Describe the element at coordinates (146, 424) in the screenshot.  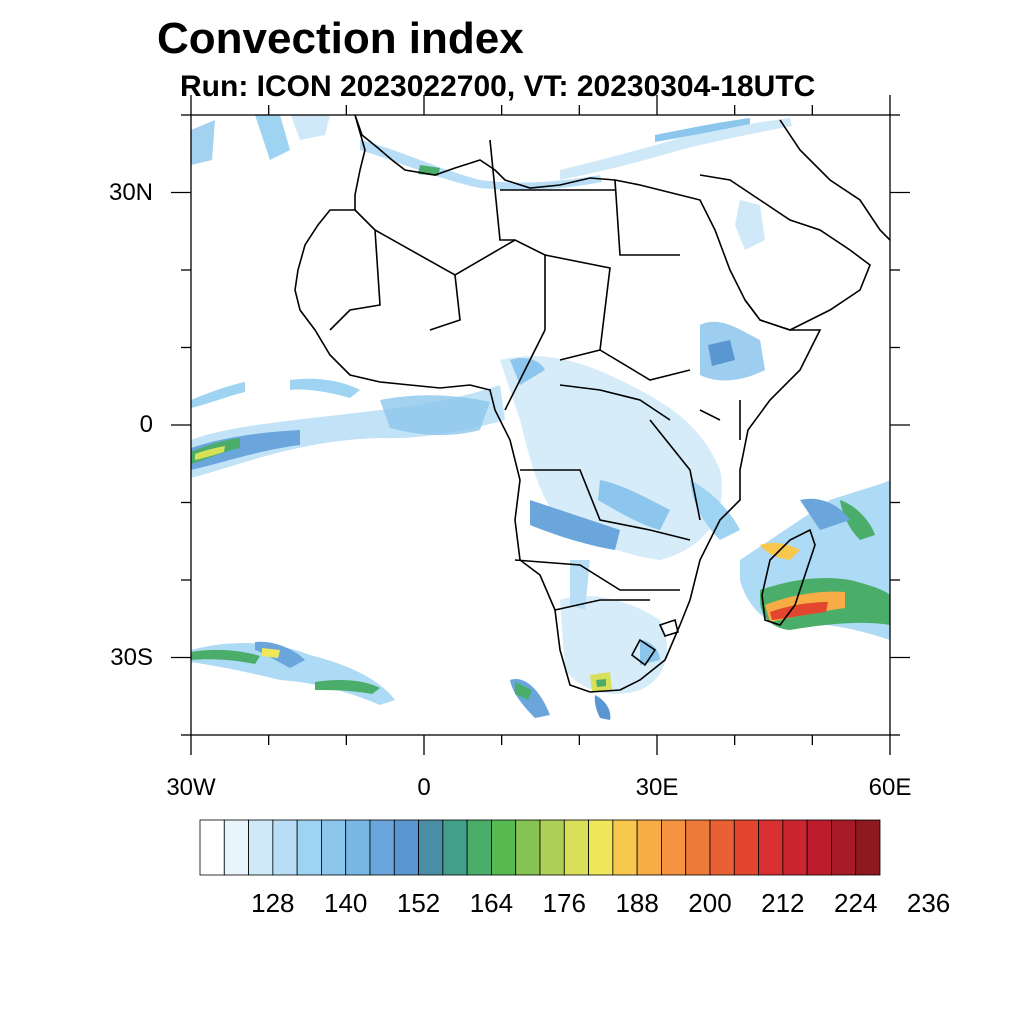
I see `lat-tick-label: 0` at that location.